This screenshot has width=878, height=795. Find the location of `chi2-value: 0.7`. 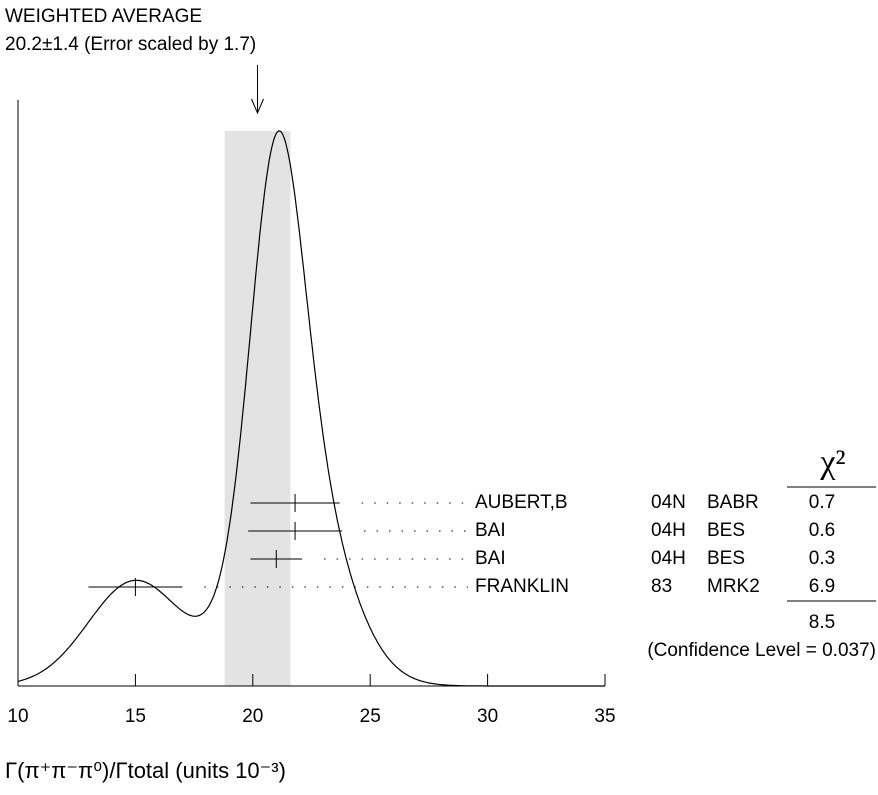

chi2-value: 0.7 is located at coordinates (822, 502).